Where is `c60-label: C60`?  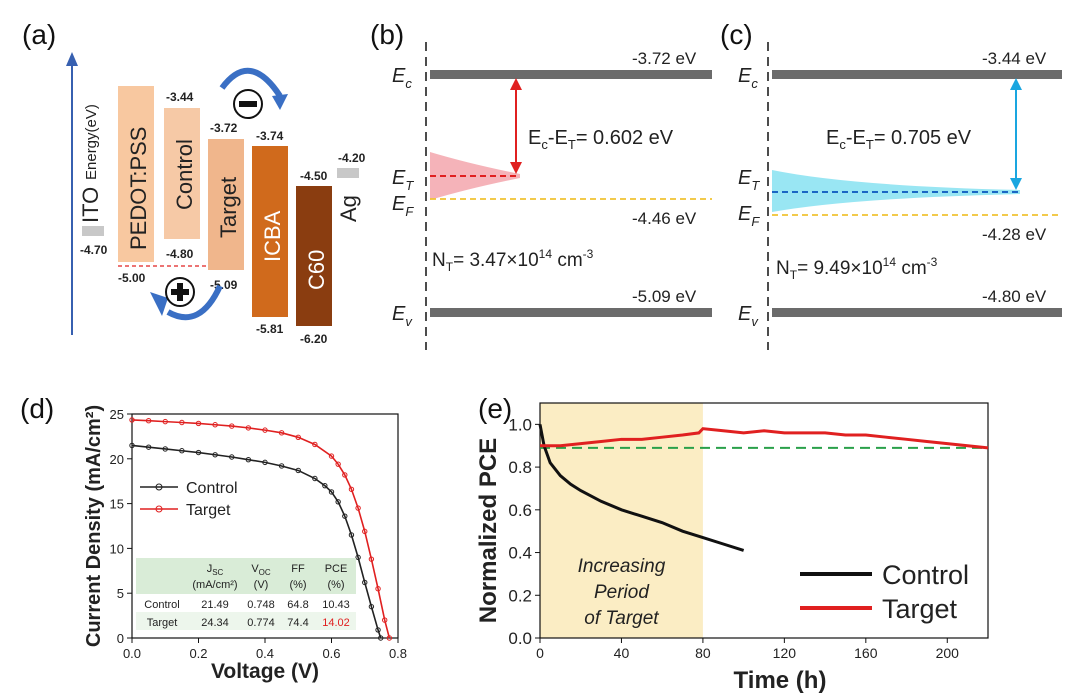 c60-label: C60 is located at coordinates (316, 270).